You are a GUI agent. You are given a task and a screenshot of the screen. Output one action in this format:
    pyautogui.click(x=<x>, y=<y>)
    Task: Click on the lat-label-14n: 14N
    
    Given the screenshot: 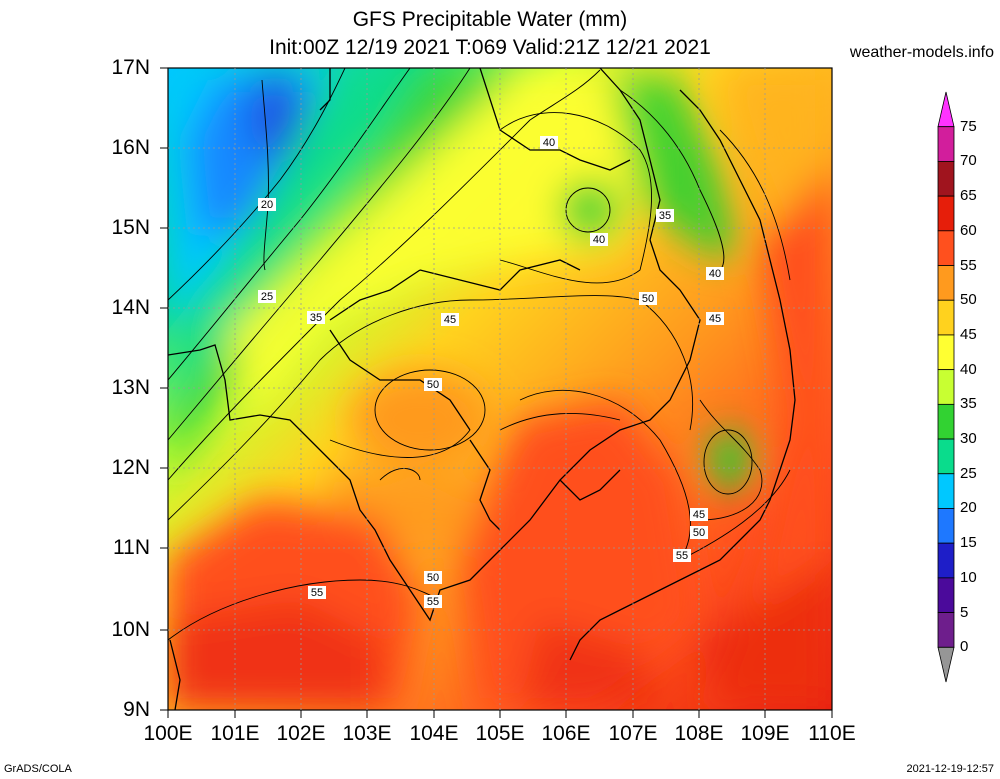 What is the action you would take?
    pyautogui.click(x=130, y=307)
    